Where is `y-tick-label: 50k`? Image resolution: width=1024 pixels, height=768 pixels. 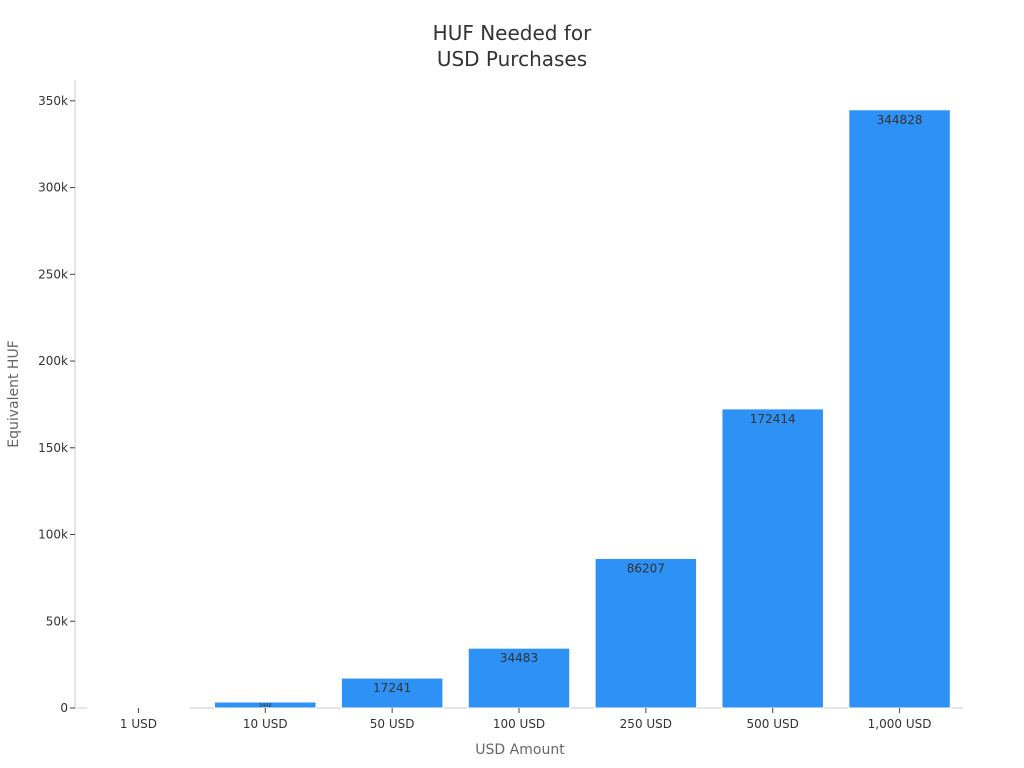
y-tick-label: 50k is located at coordinates (57, 621).